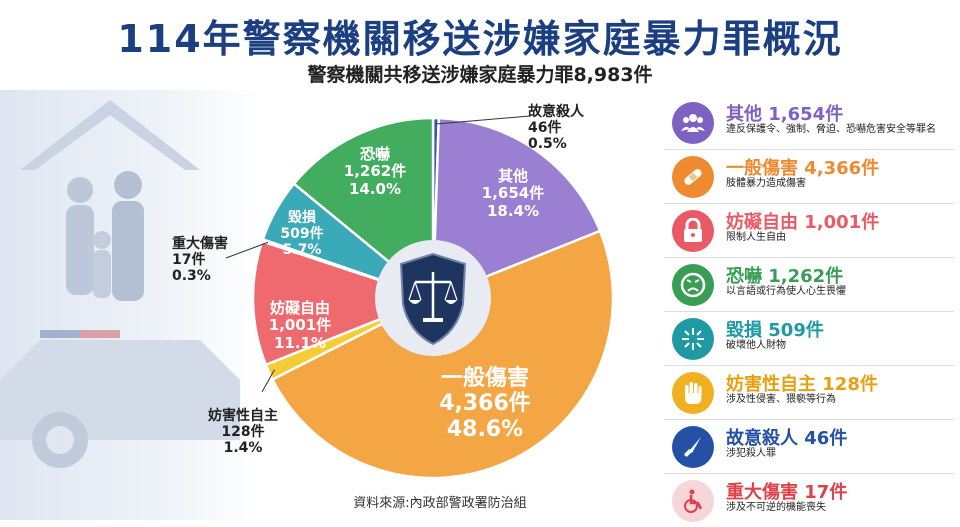  Describe the element at coordinates (440, 503) in the screenshot. I see `source-note: 資料來源:內政部警政署防治組` at that location.